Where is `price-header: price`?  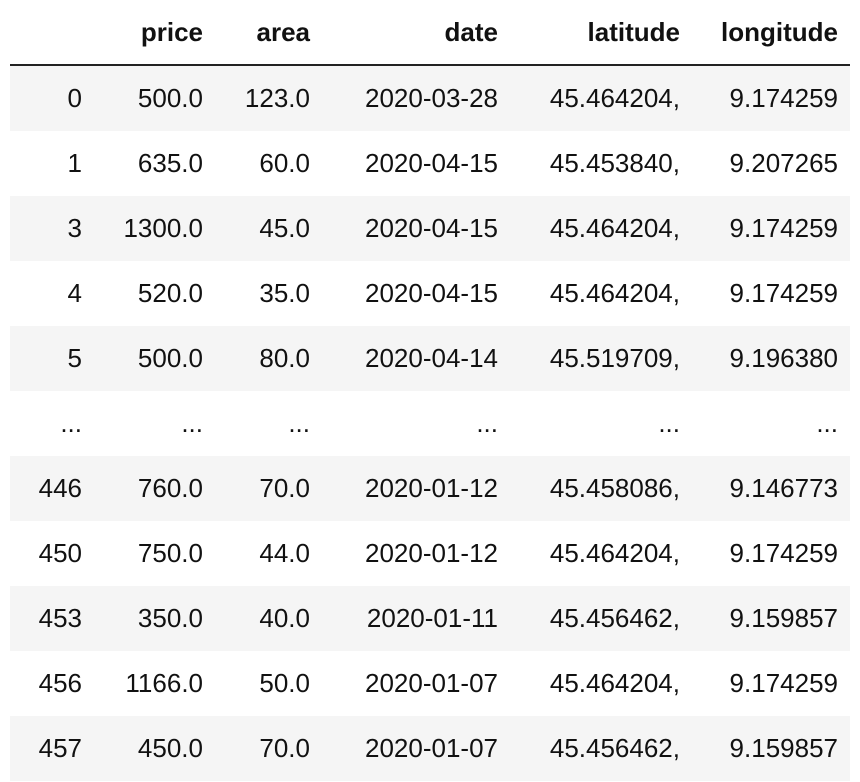 price-header: price is located at coordinates (155, 32).